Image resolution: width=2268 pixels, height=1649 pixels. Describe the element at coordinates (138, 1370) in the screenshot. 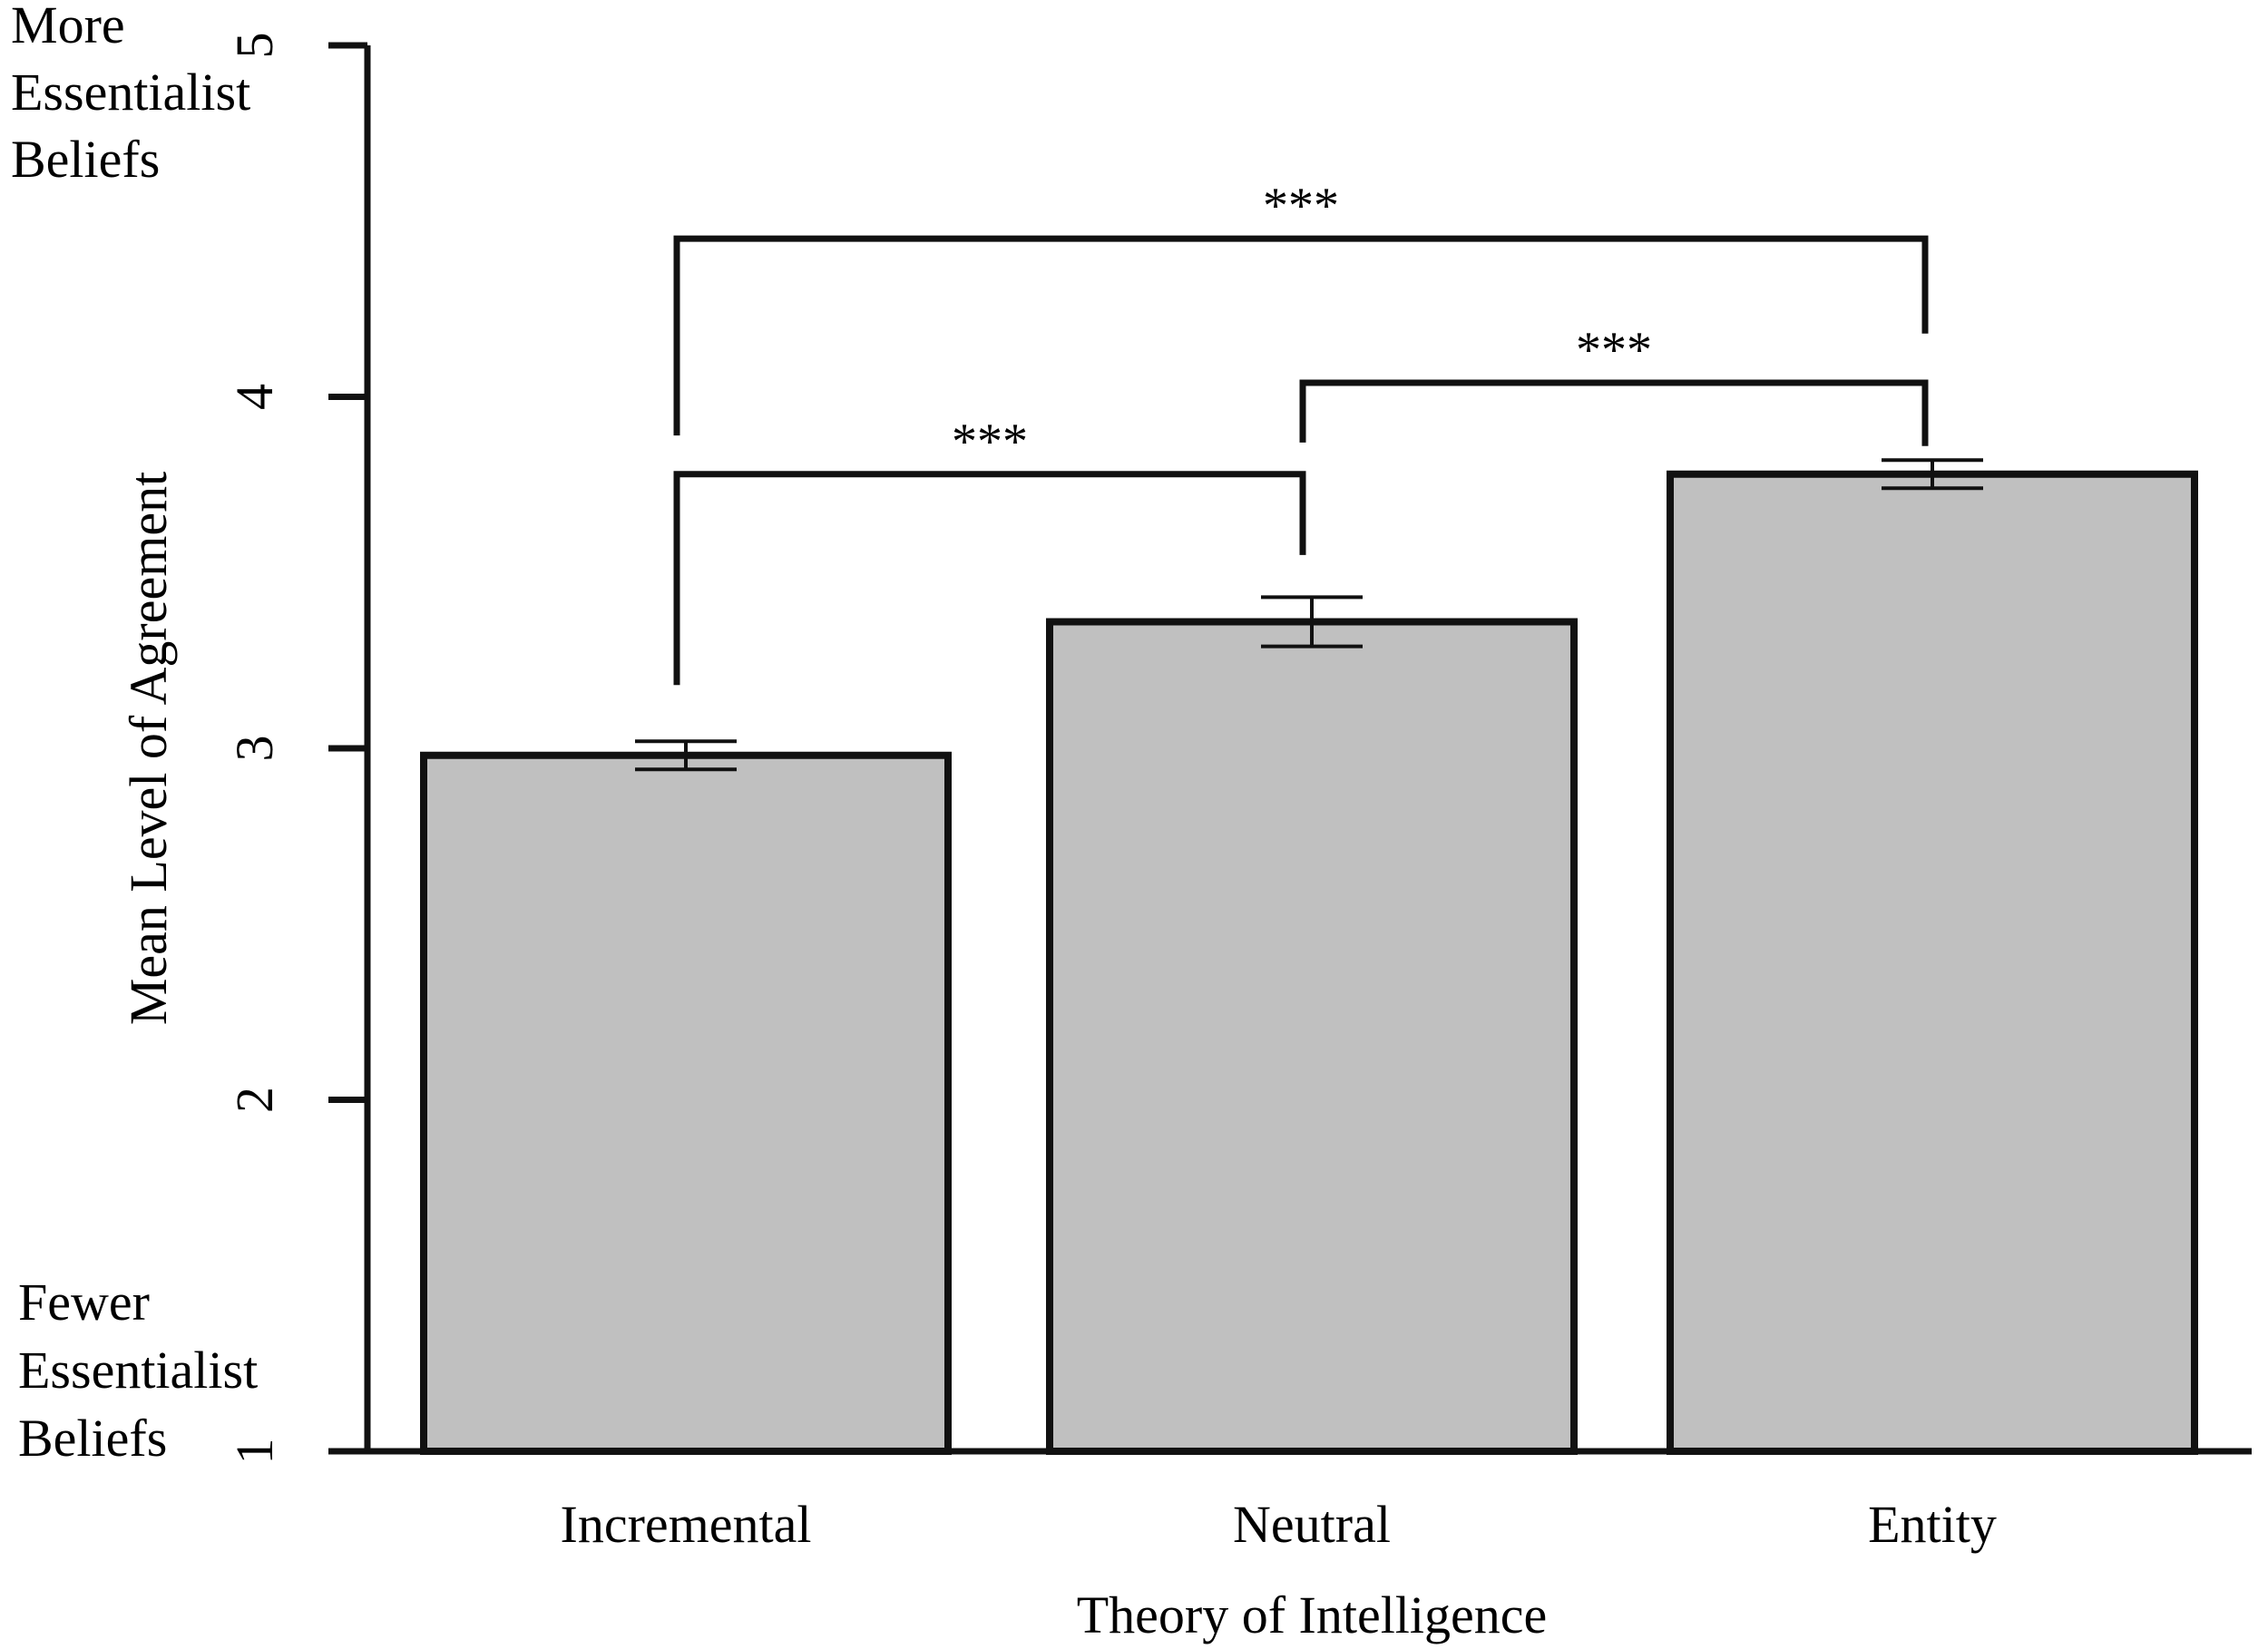

I see `bottom-note-line-2: Essentialist` at that location.